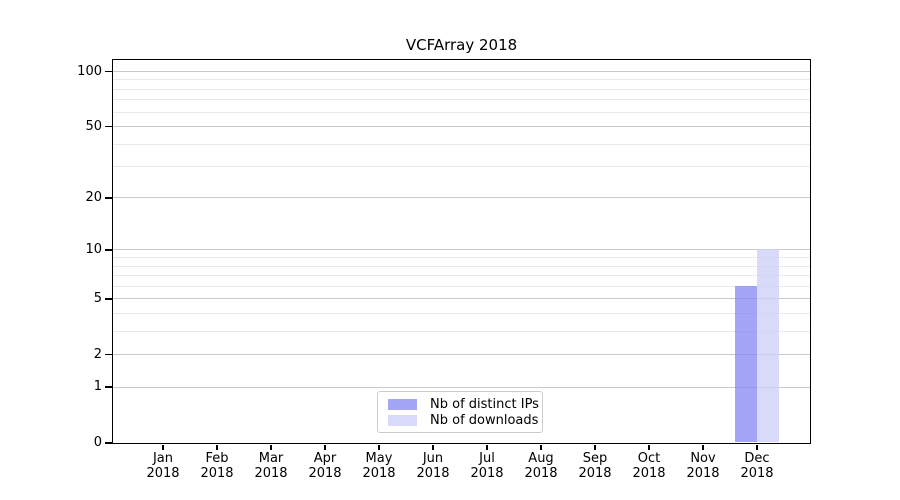 The height and width of the screenshot is (500, 900). What do you see at coordinates (703, 466) in the screenshot?
I see `x-axis-tick-label: Nov 2018` at bounding box center [703, 466].